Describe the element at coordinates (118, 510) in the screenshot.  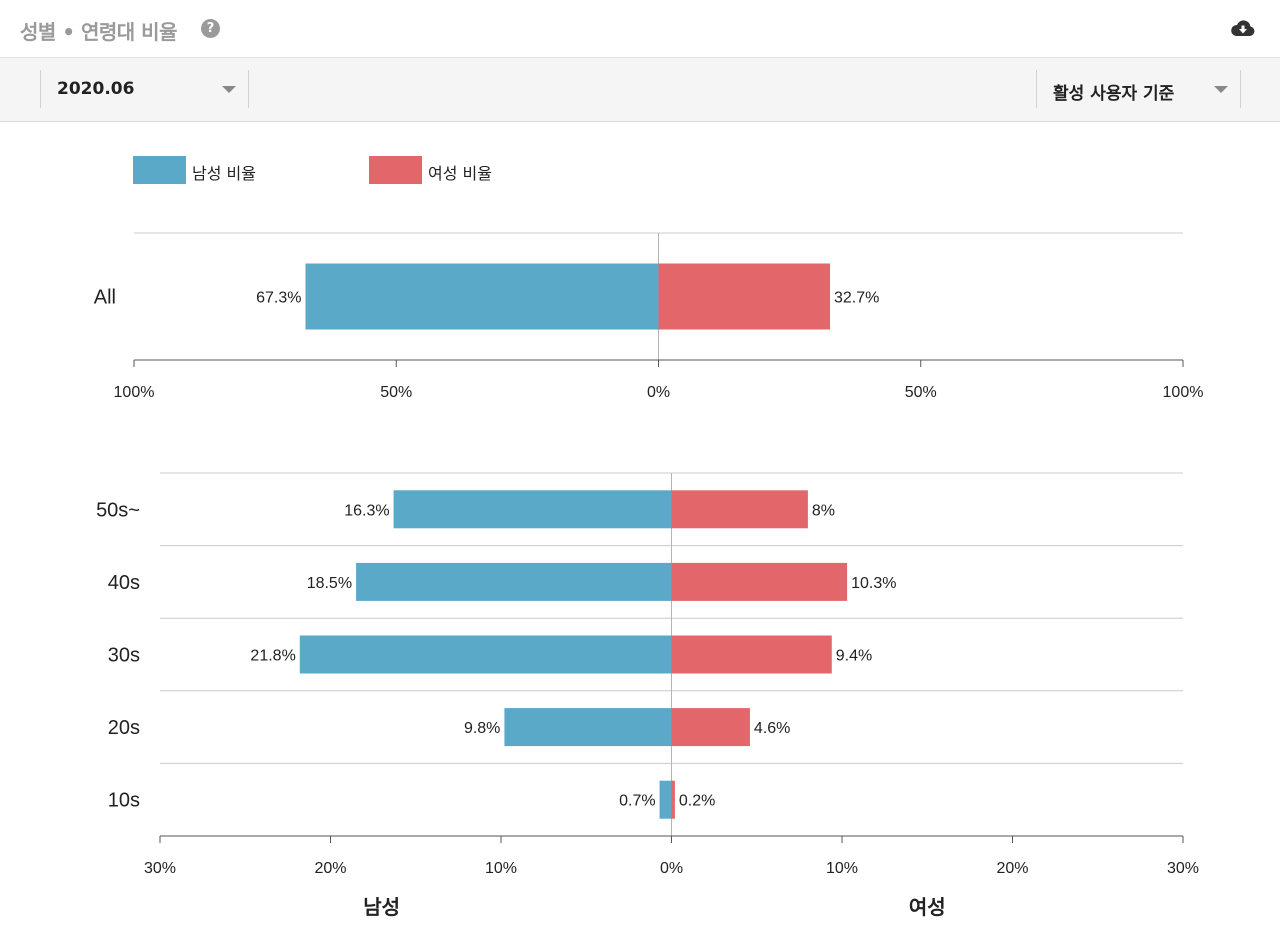
I see `category-label: 50s~` at that location.